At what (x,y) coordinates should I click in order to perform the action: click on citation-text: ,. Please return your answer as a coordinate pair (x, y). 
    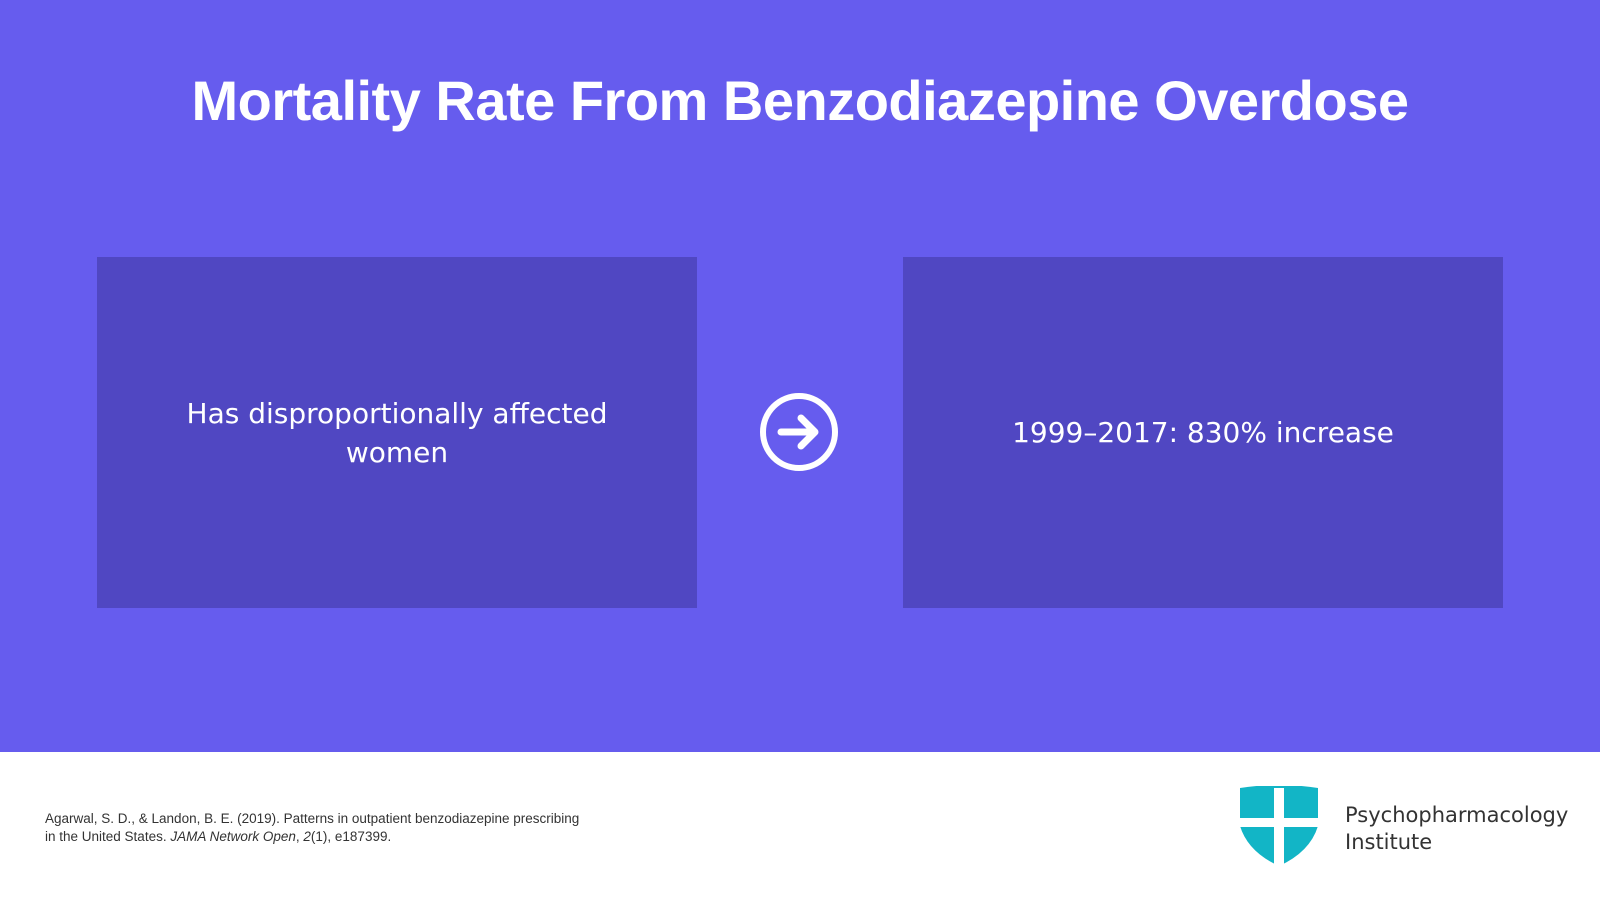
    Looking at the image, I should click on (299, 836).